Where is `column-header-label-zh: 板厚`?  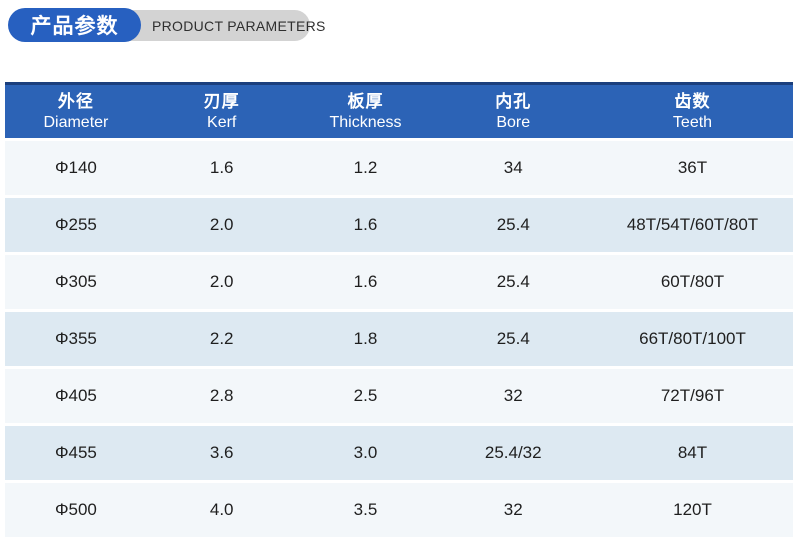
column-header-label-zh: 板厚 is located at coordinates (365, 101).